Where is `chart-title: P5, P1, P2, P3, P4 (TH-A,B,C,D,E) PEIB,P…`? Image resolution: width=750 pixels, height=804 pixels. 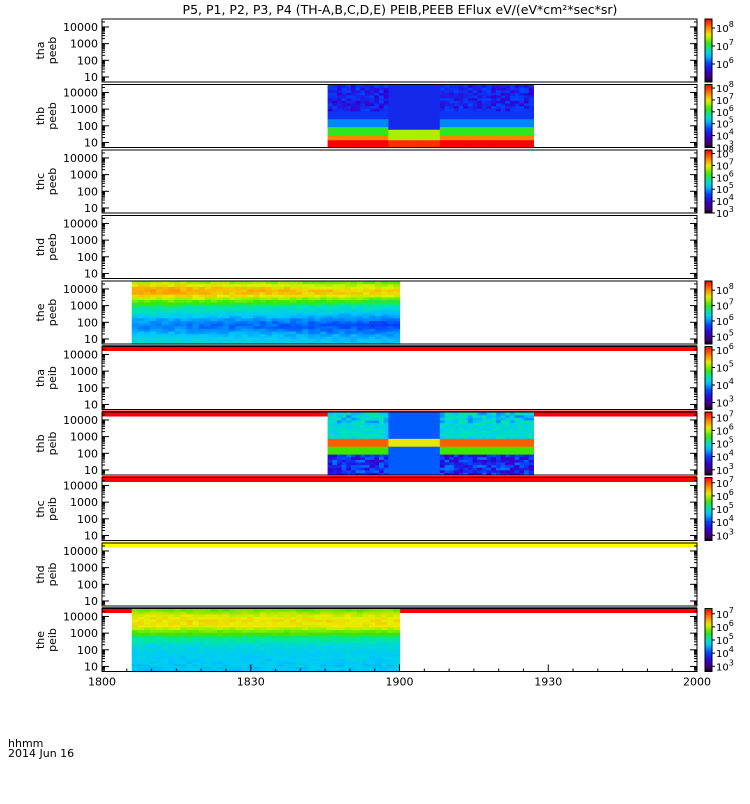
chart-title: P5, P1, P2, P3, P4 (TH-A,B,C,D,E) PEIB,P… is located at coordinates (400, 9).